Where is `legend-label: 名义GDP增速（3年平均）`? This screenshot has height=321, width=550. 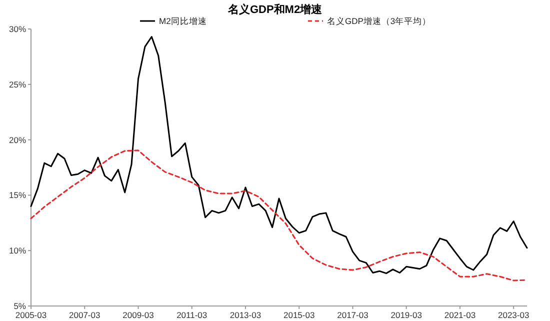 legend-label: 名义GDP增速（3年平均） is located at coordinates (379, 21).